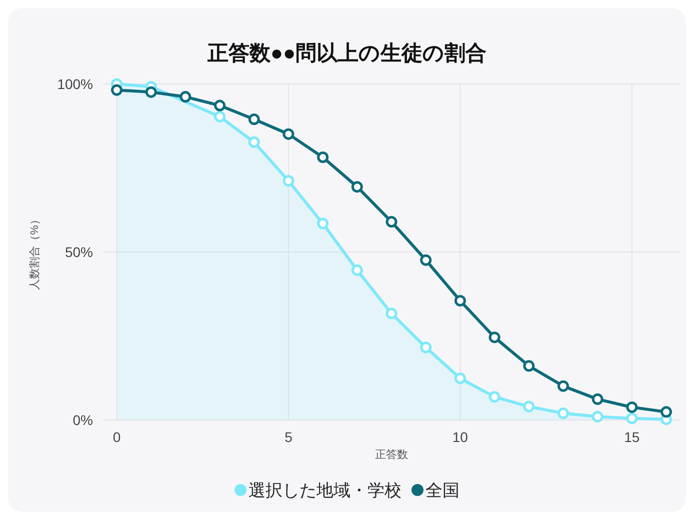 This screenshot has width=694, height=518. What do you see at coordinates (443, 490) in the screenshot?
I see `legend-label: 全国` at bounding box center [443, 490].